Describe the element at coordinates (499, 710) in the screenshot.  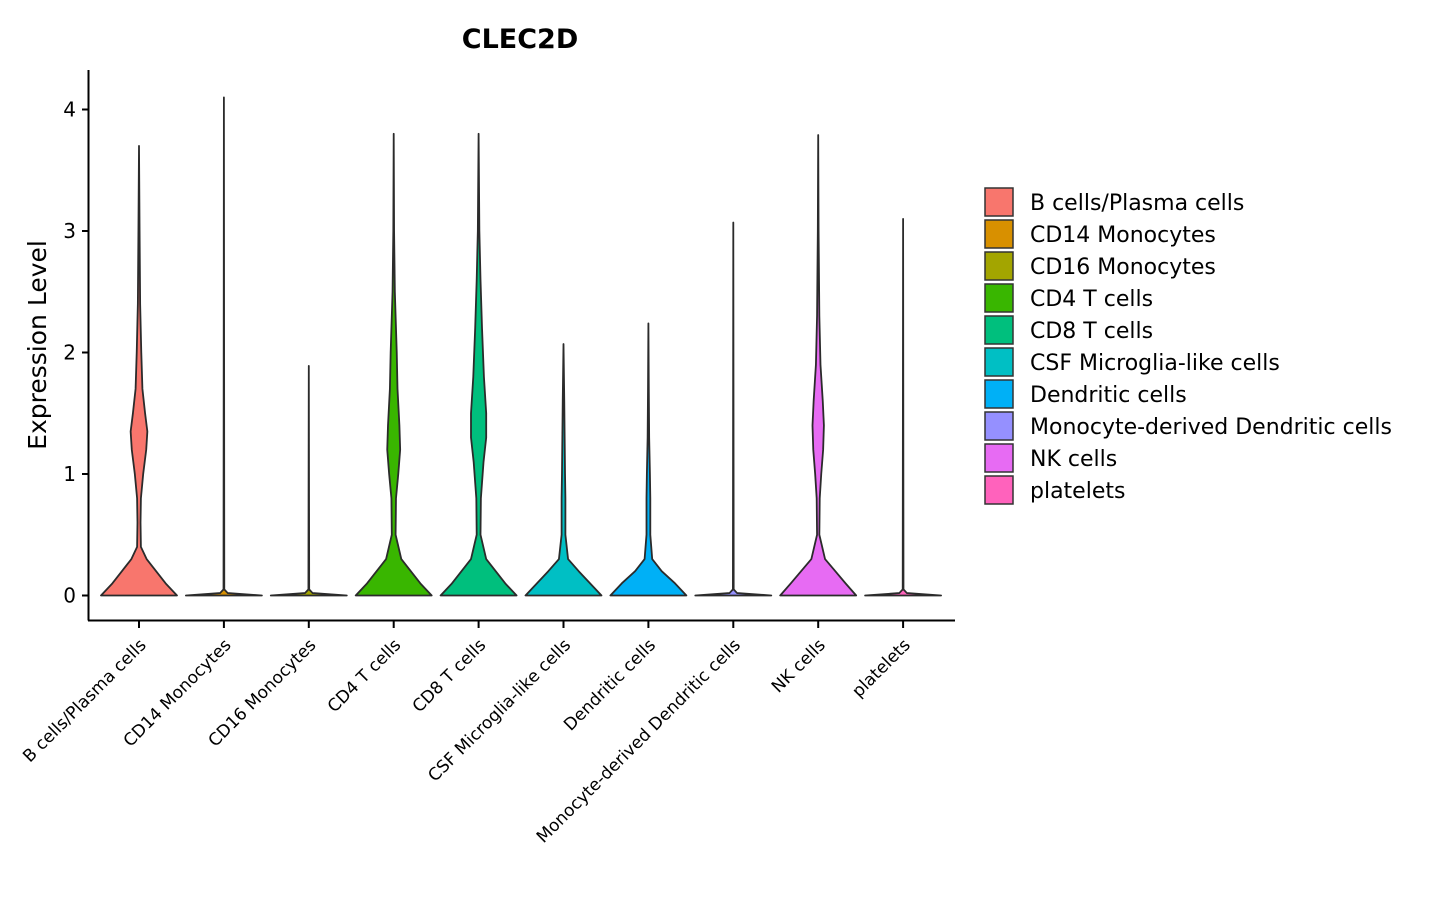
I see `x-tick-label: CSF Microglia-like cells` at that location.